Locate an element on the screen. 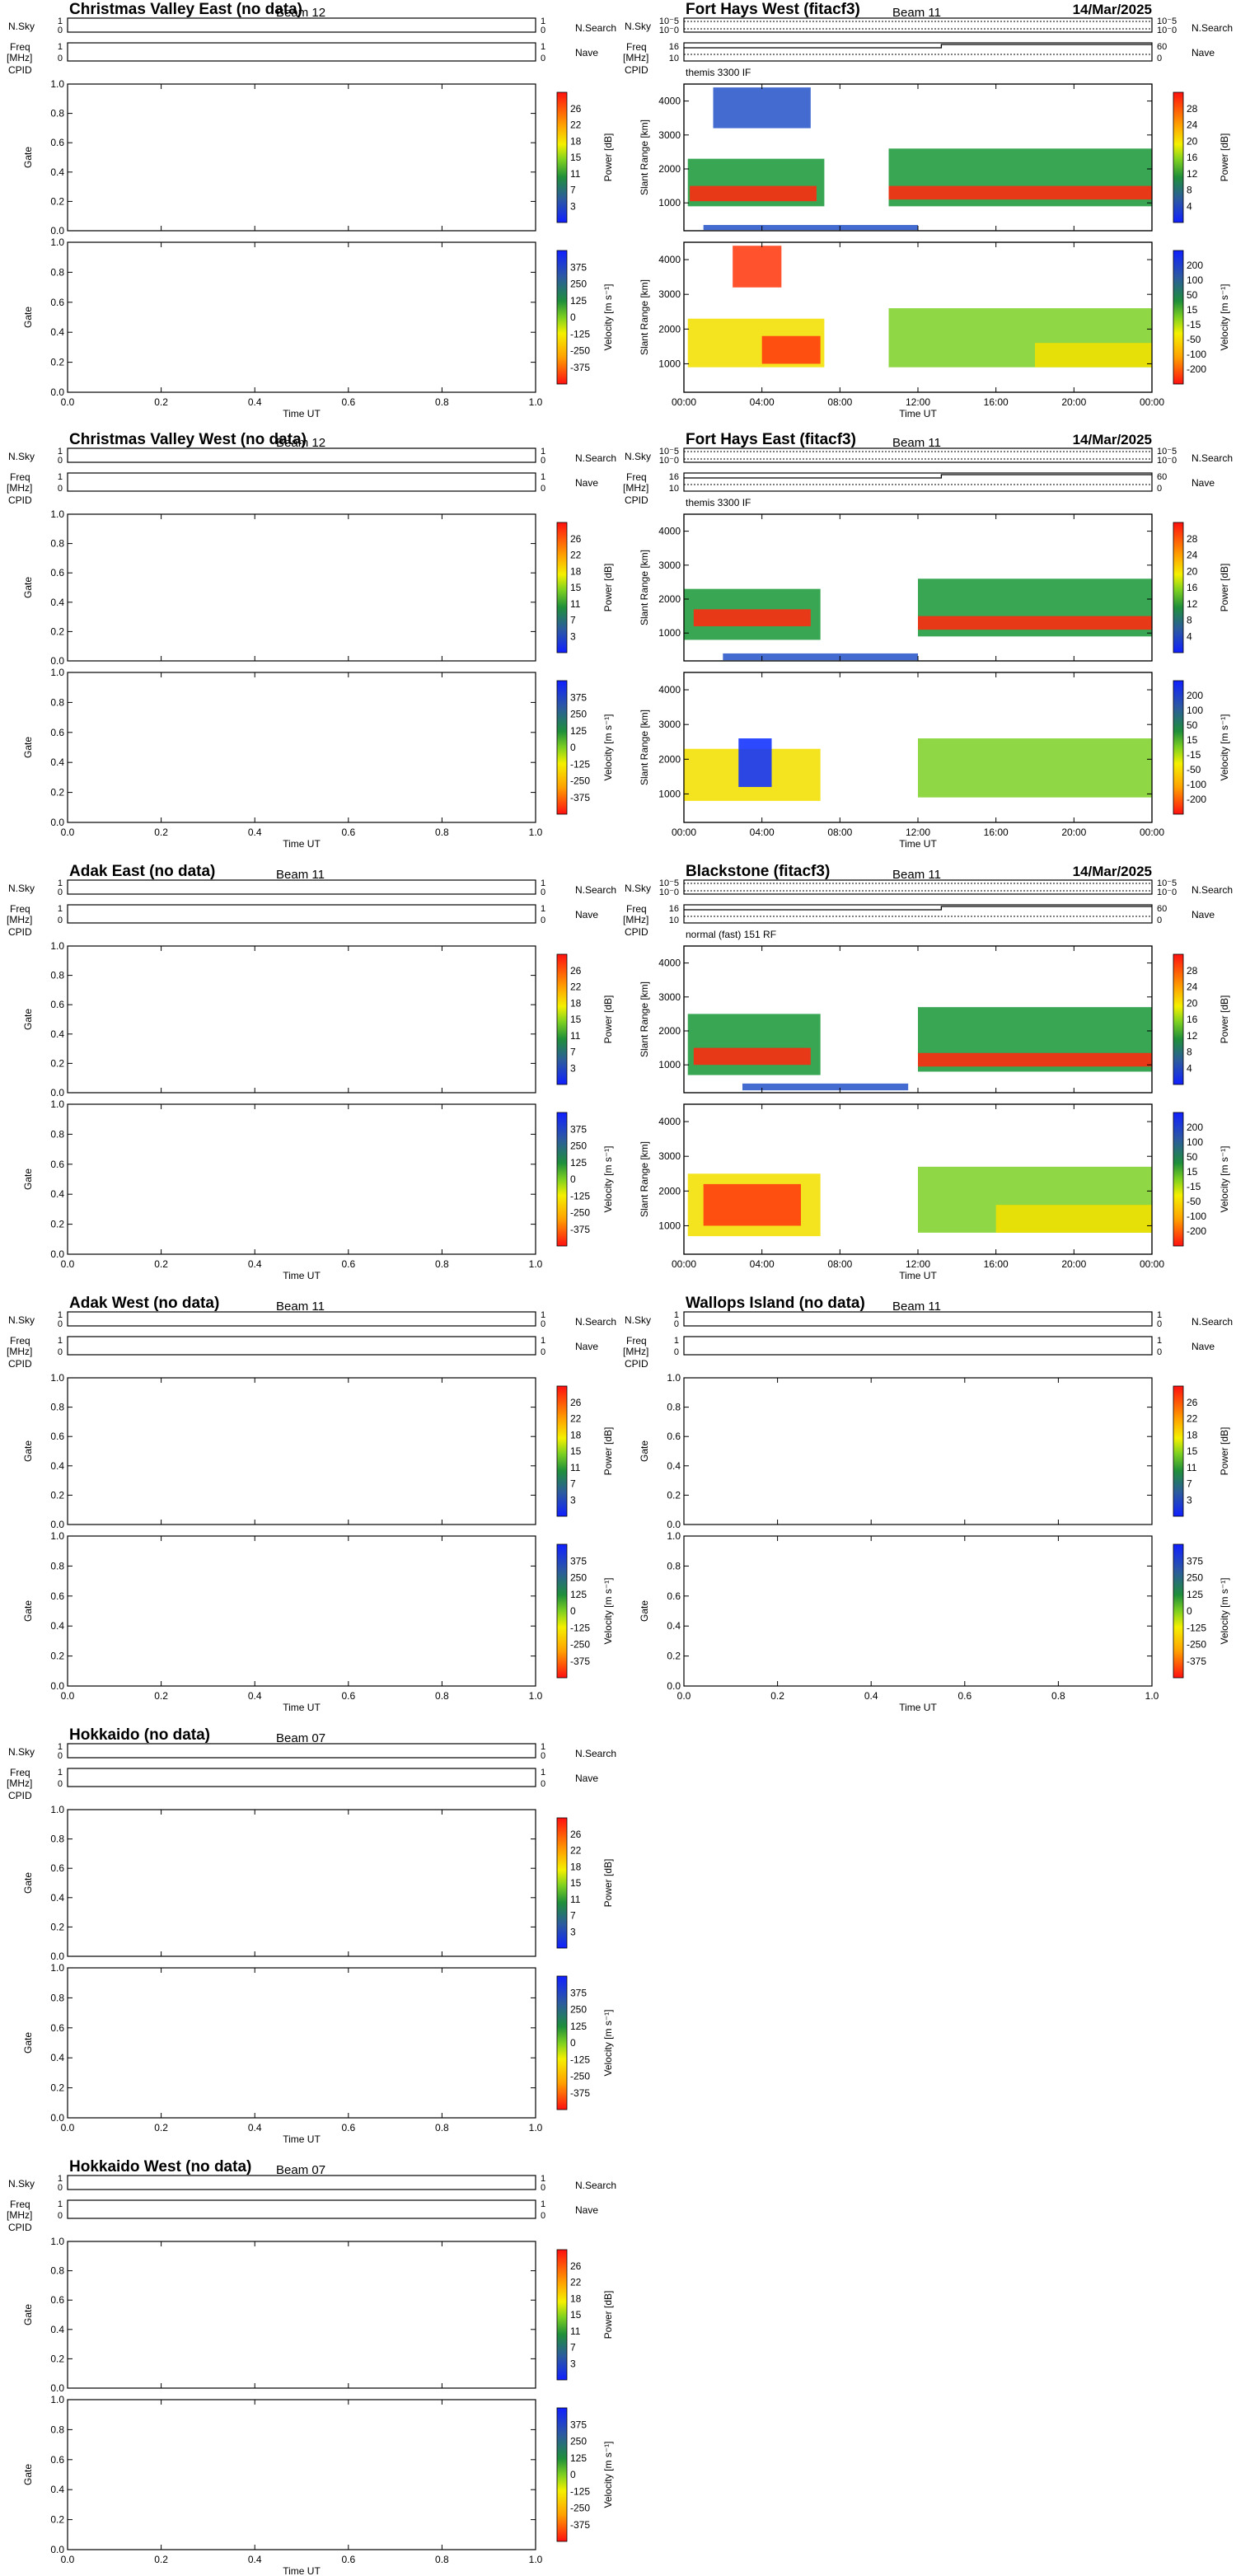  date-label: 14/Mar/2025 is located at coordinates (1112, 439).